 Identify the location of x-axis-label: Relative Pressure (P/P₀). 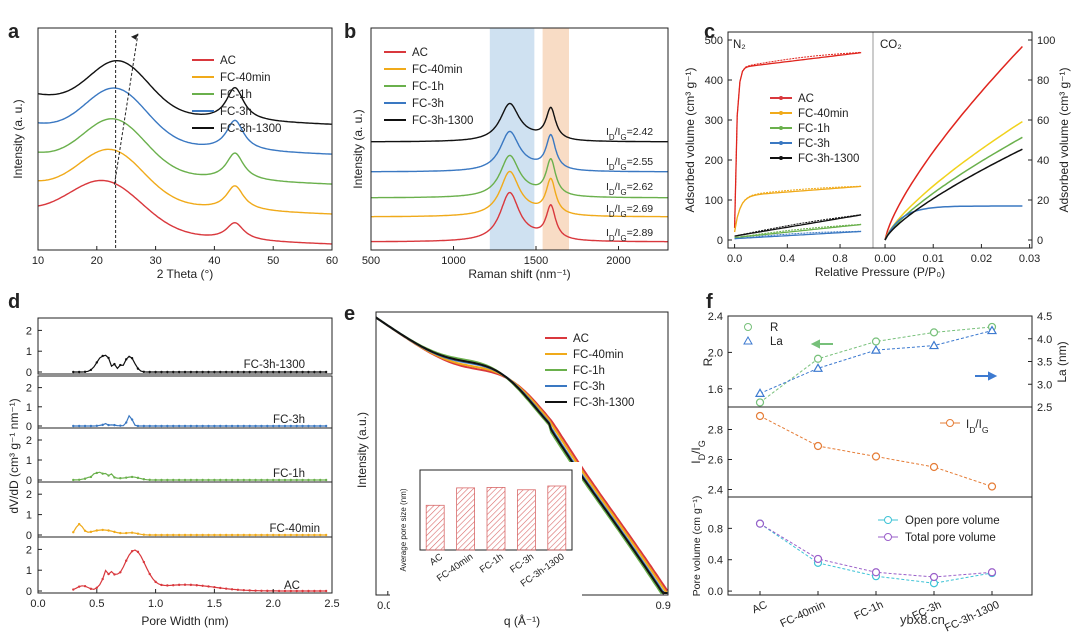
(880, 272).